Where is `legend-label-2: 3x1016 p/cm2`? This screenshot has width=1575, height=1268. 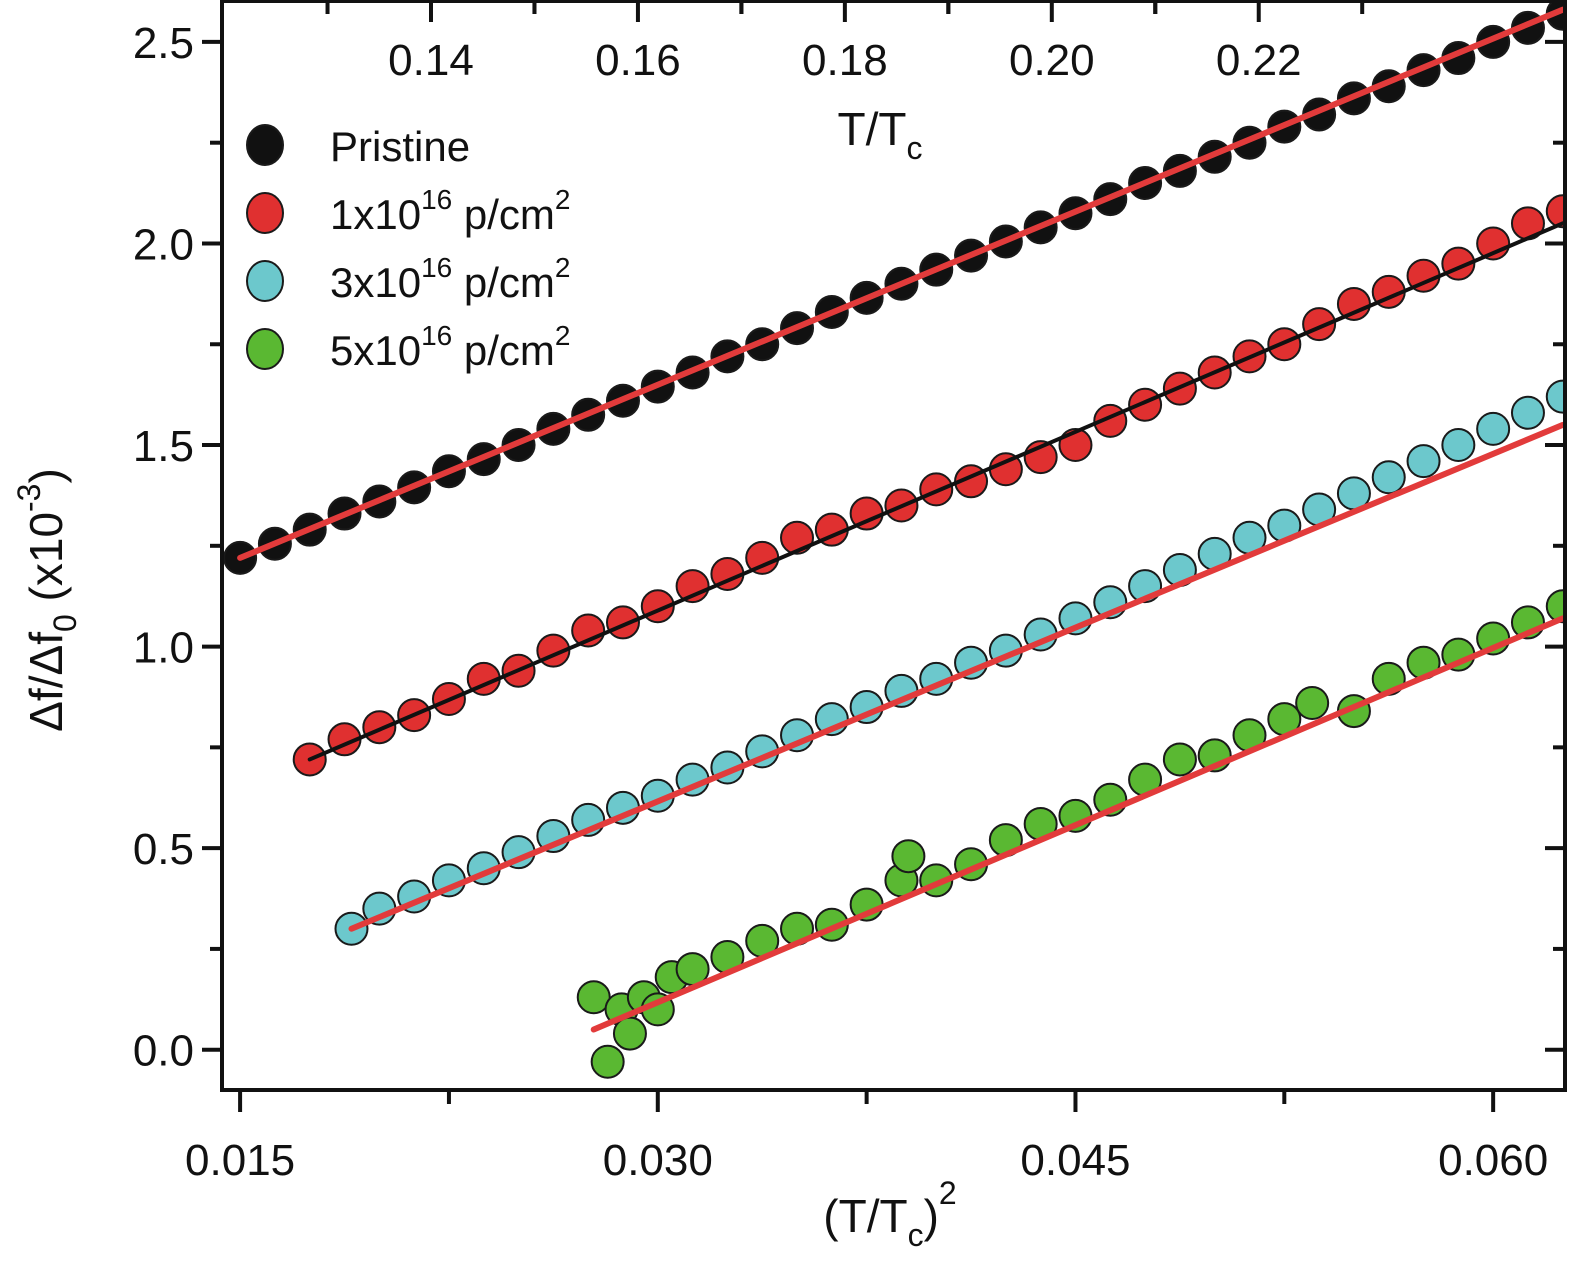
legend-label-2: 3x1016 p/cm2 is located at coordinates (450, 279).